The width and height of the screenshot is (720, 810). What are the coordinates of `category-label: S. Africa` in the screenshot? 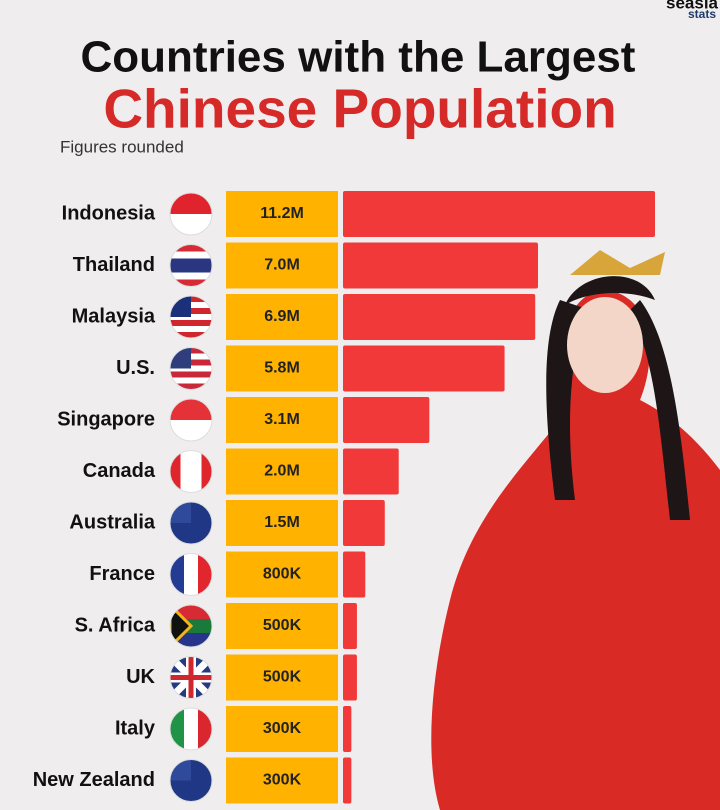 It's located at (115, 625).